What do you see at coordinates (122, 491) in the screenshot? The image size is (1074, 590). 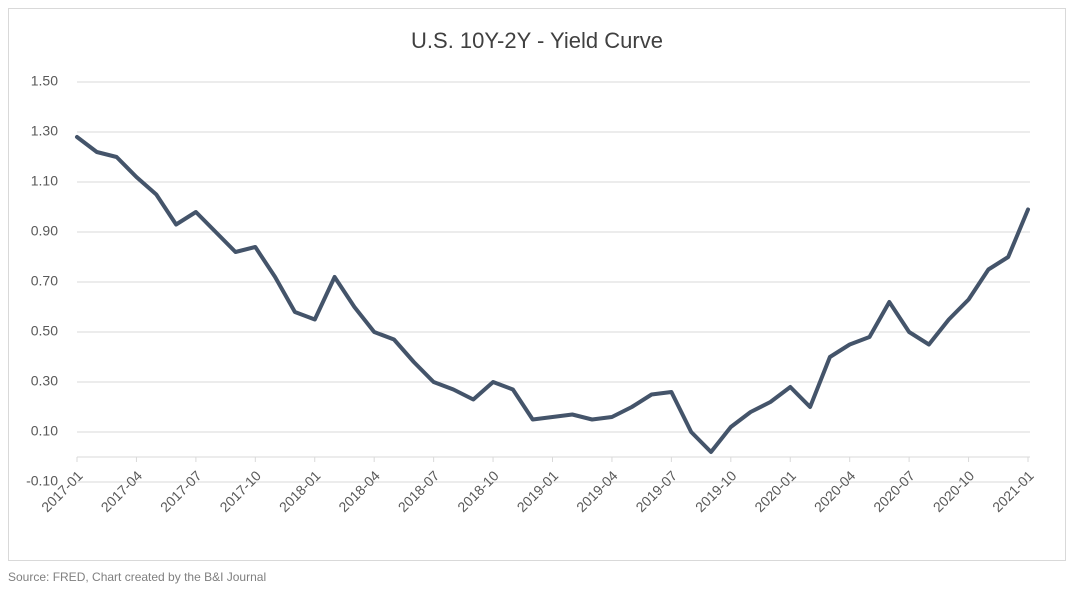 I see `x-tick-label: 2017-04` at bounding box center [122, 491].